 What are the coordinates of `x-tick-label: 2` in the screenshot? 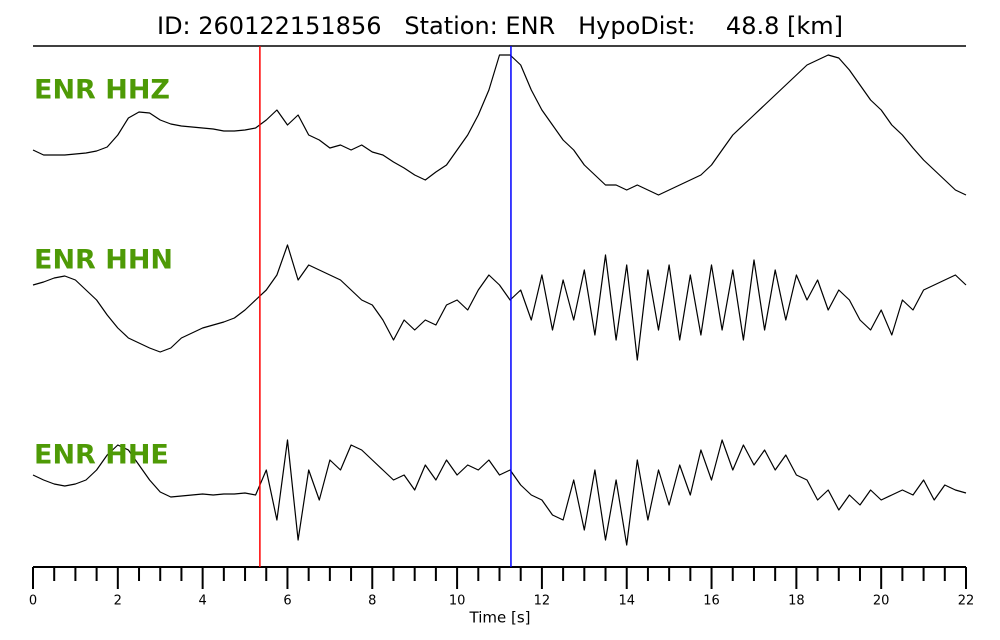 It's located at (118, 601).